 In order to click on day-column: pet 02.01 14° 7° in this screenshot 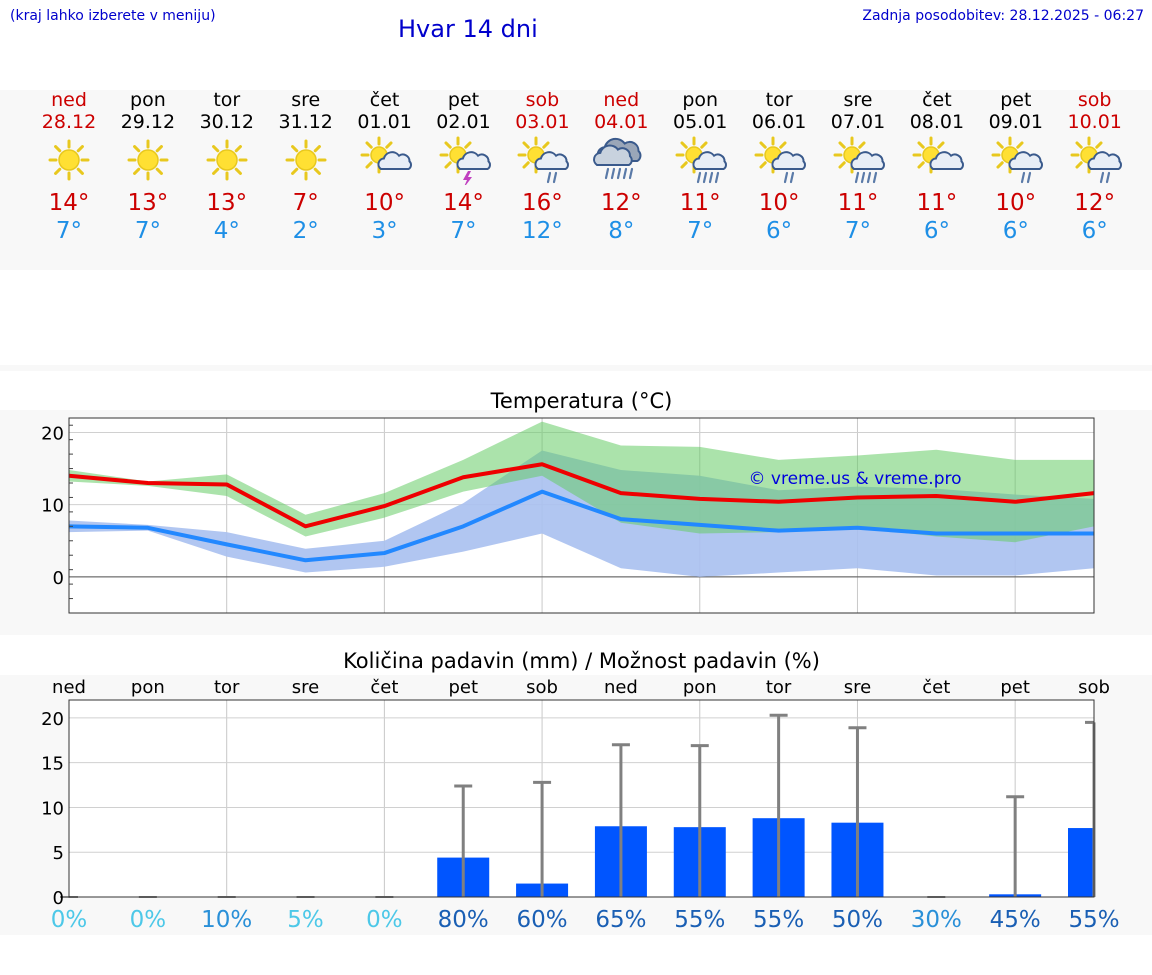, I will do `click(464, 167)`.